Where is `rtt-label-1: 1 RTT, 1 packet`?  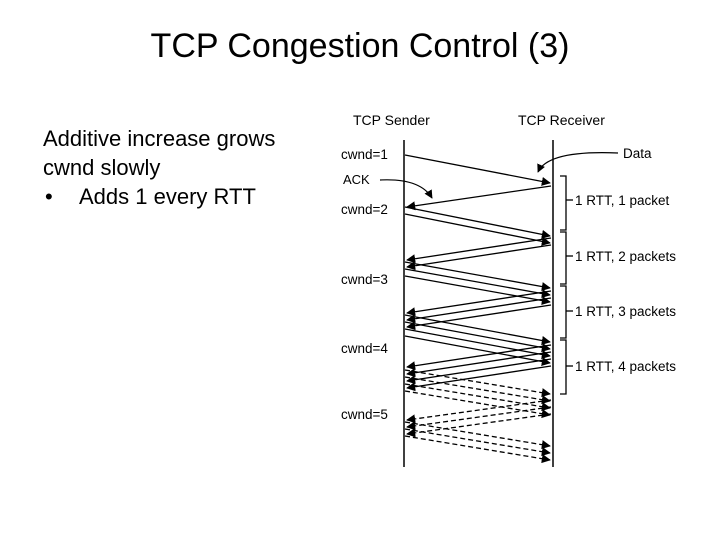
rtt-label-1: 1 RTT, 1 packet is located at coordinates (622, 200).